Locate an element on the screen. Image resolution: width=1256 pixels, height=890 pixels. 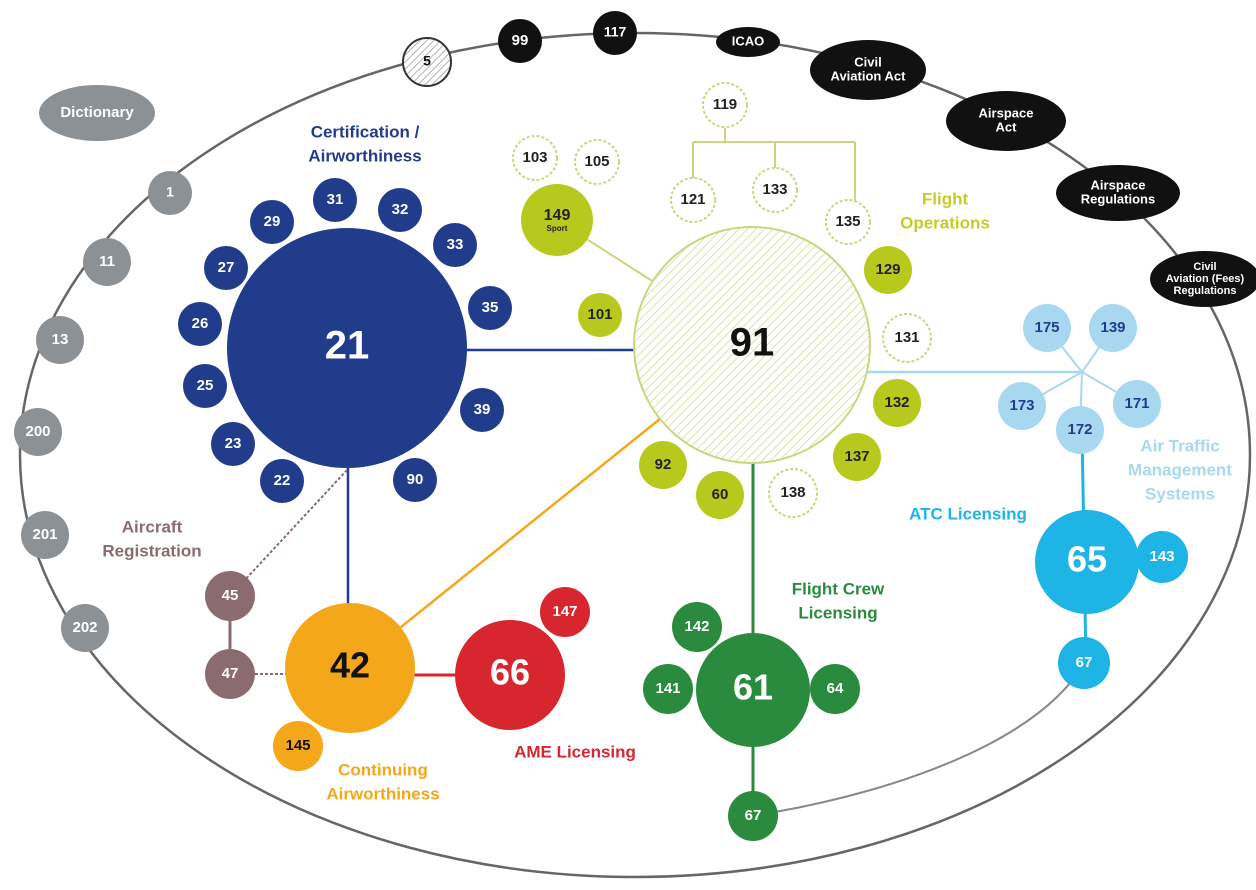
node: 26 is located at coordinates (200, 324).